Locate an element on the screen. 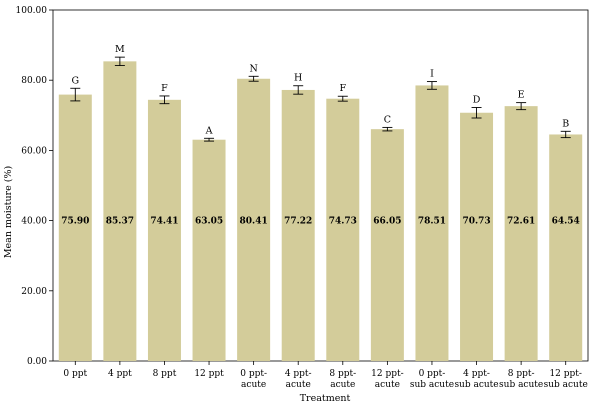 Image resolution: width=600 pixels, height=403 pixels. data-label: 85.37 is located at coordinates (120, 222).